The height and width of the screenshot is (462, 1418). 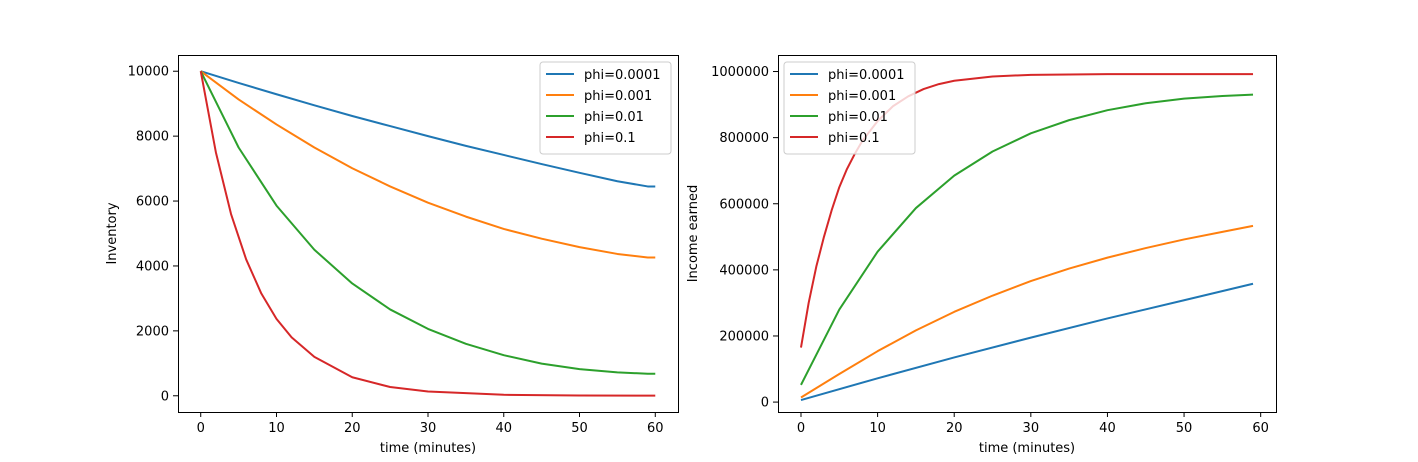 I want to click on y-tick-label: 2000, so click(x=152, y=331).